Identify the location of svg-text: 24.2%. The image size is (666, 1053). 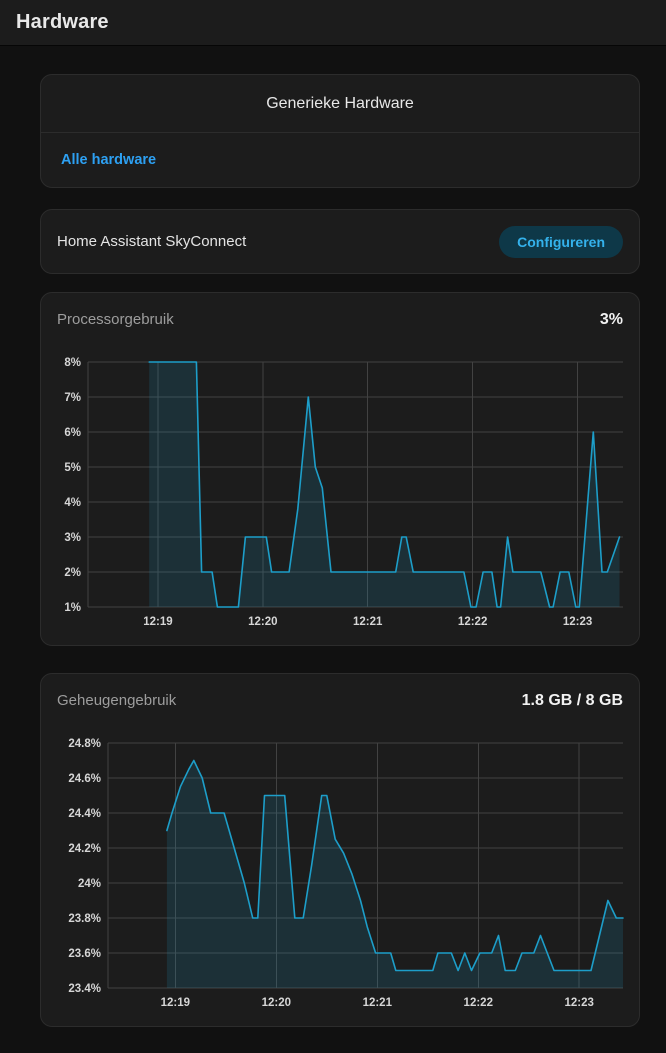
(84, 849).